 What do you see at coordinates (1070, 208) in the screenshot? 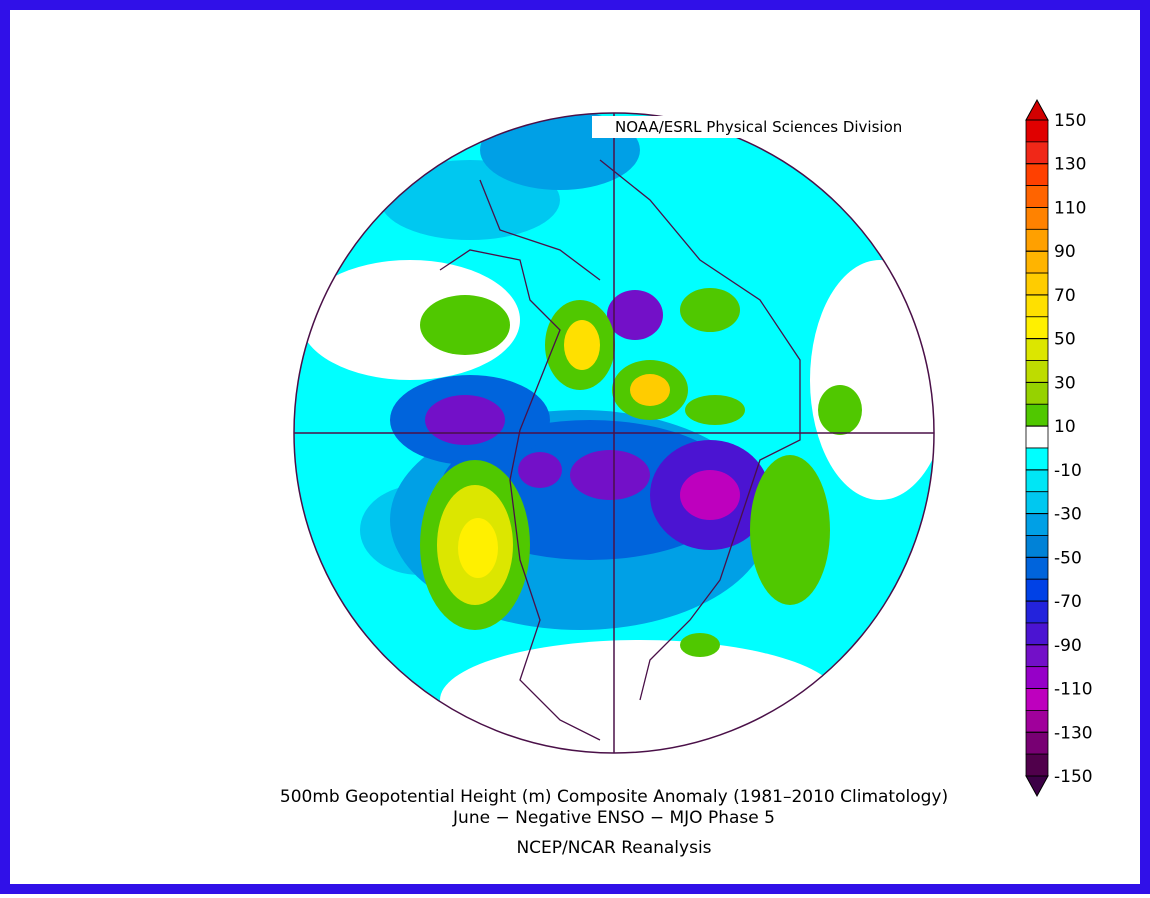
I see `colorbar-label: 110` at bounding box center [1070, 208].